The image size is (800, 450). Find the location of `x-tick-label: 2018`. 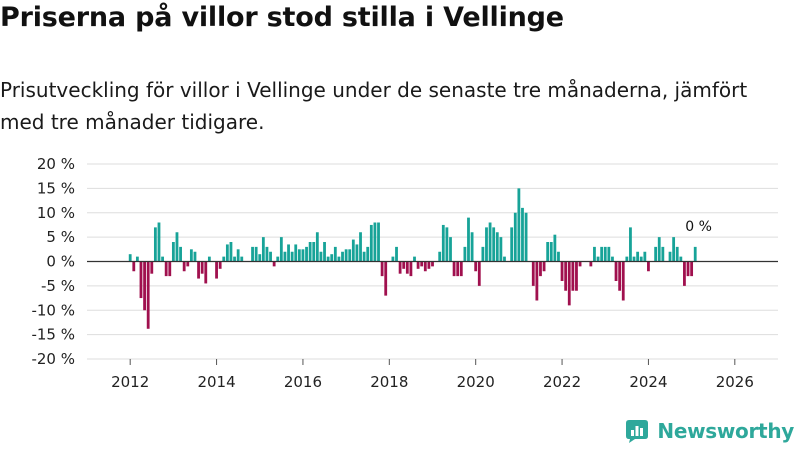

x-tick-label: 2018 is located at coordinates (389, 382).